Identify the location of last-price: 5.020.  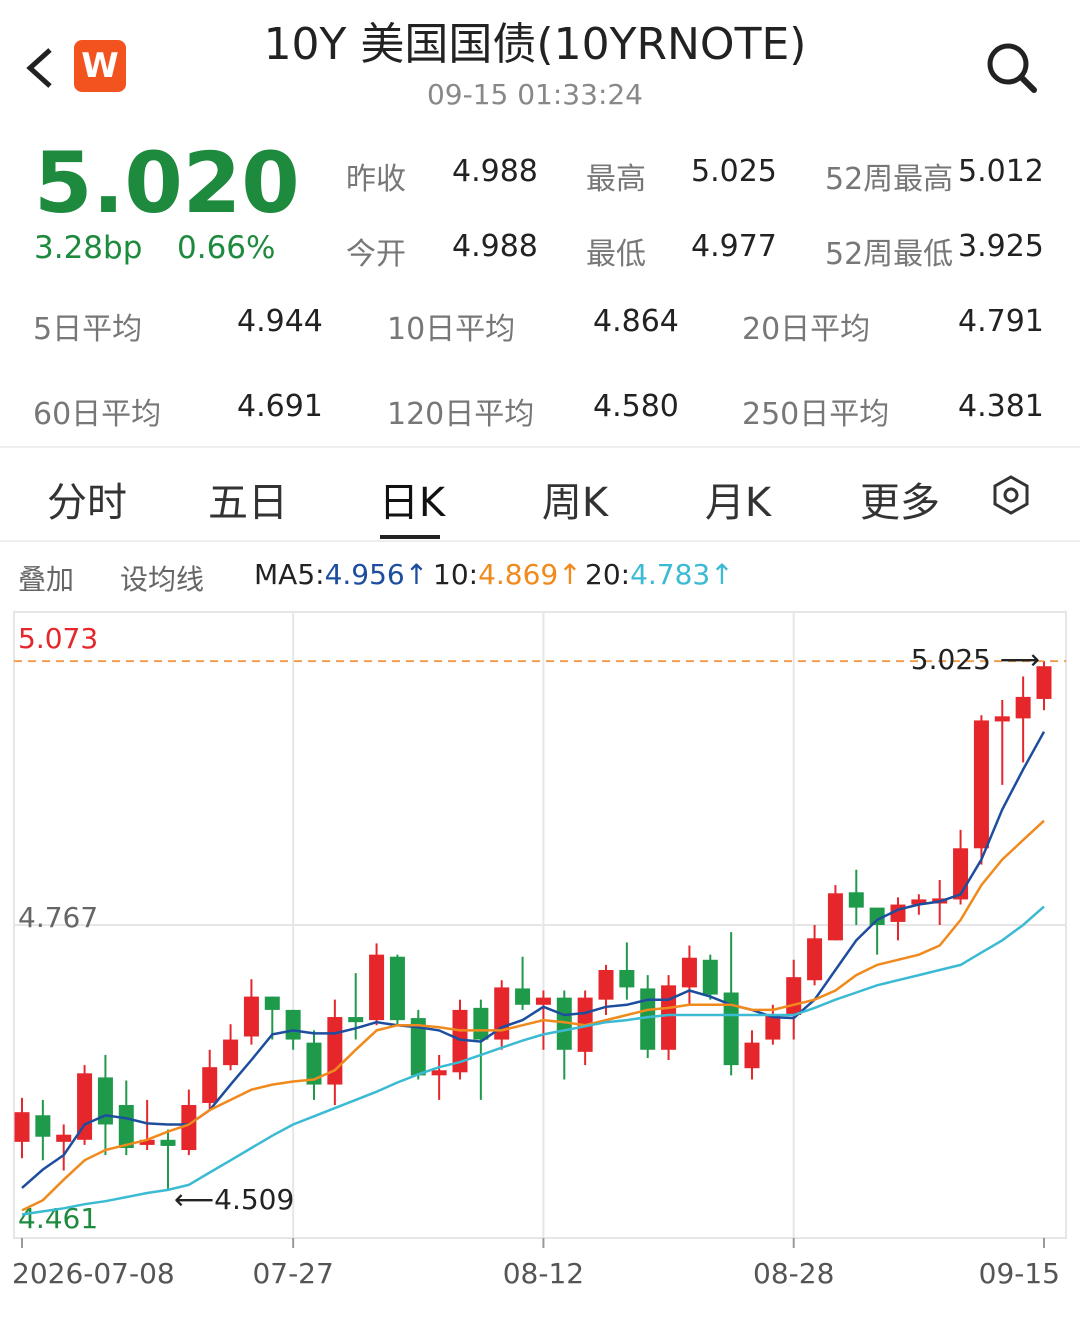
(167, 183).